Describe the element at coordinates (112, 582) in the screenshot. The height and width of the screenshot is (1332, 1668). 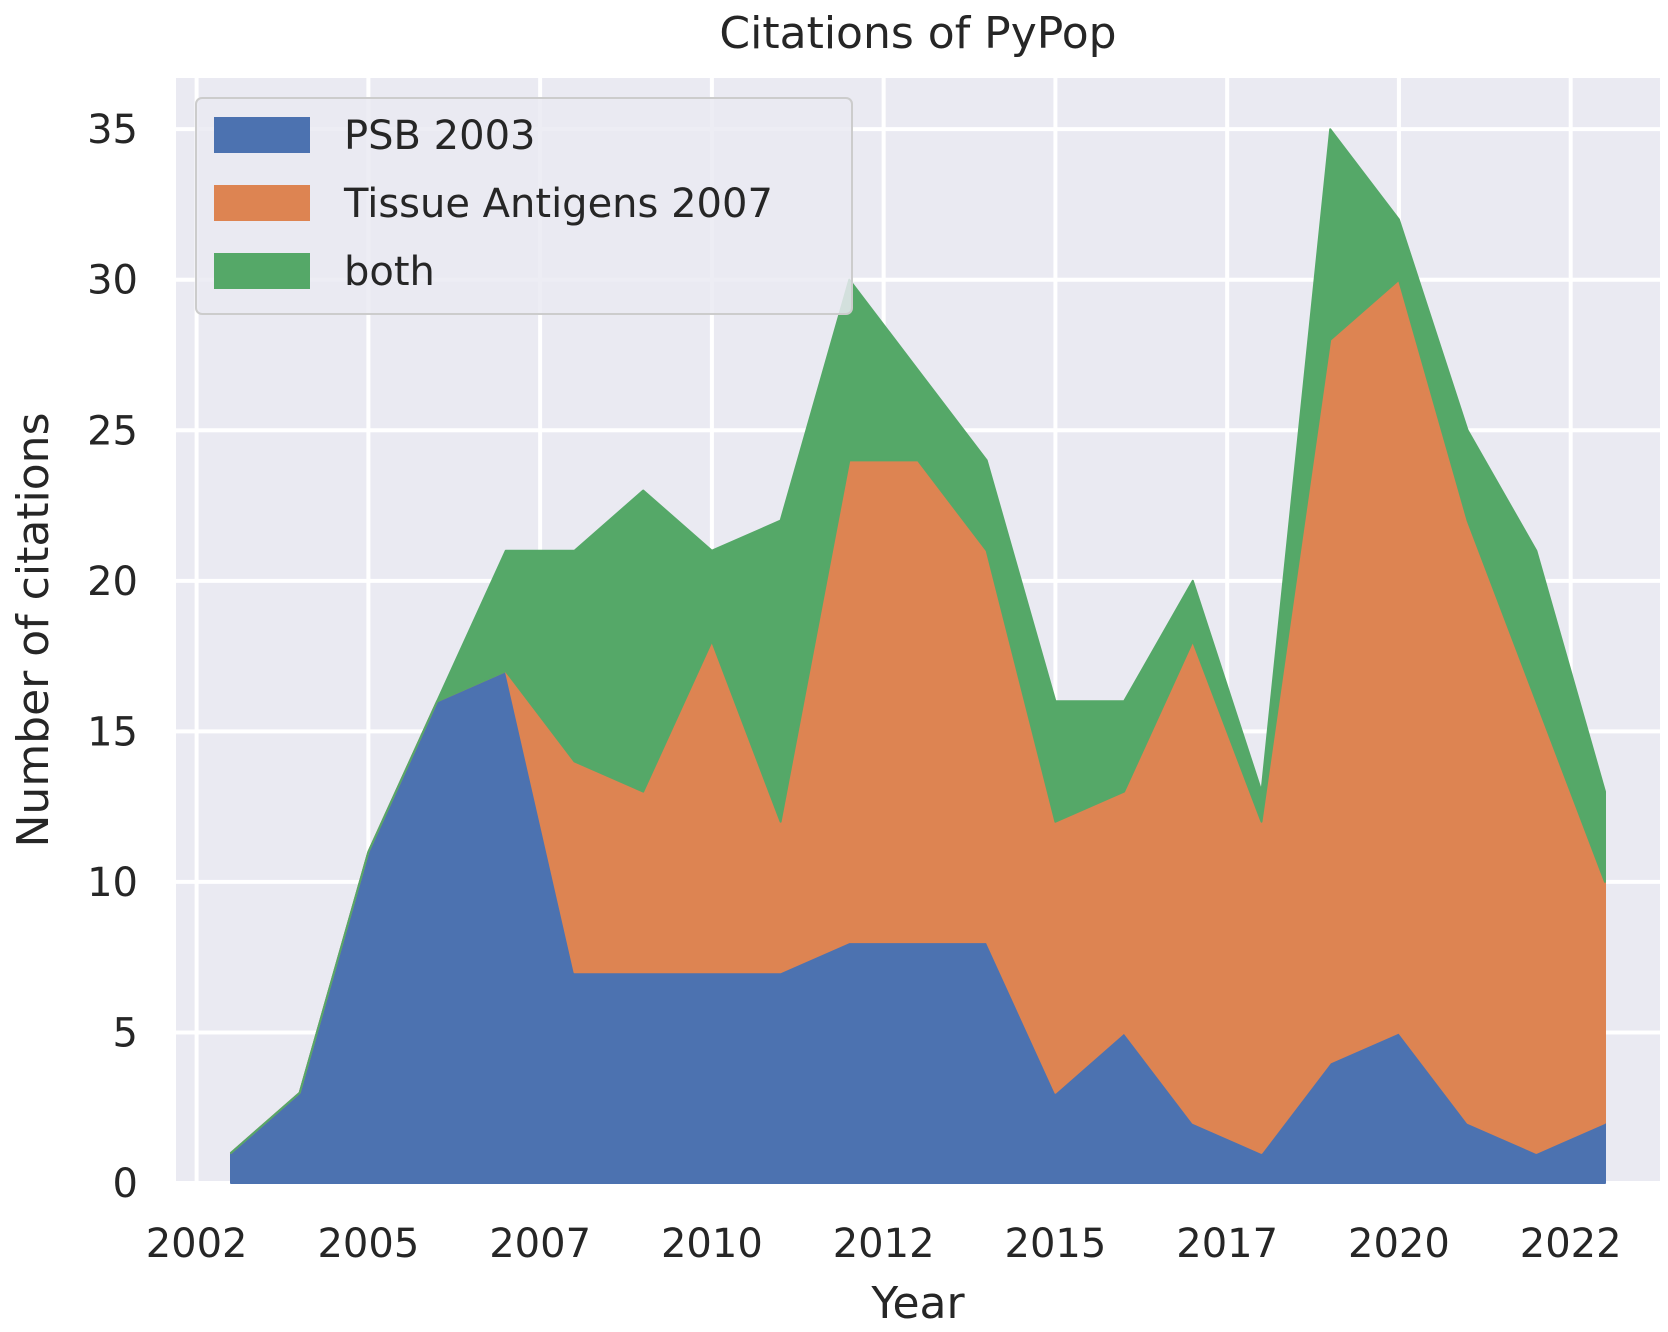
I see `y-tick-label: 20` at that location.